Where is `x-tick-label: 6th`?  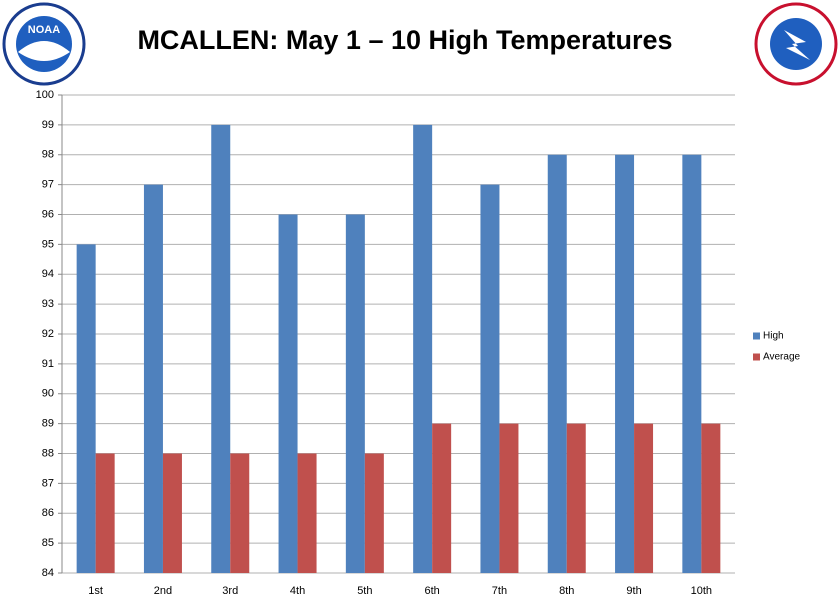 x-tick-label: 6th is located at coordinates (432, 591).